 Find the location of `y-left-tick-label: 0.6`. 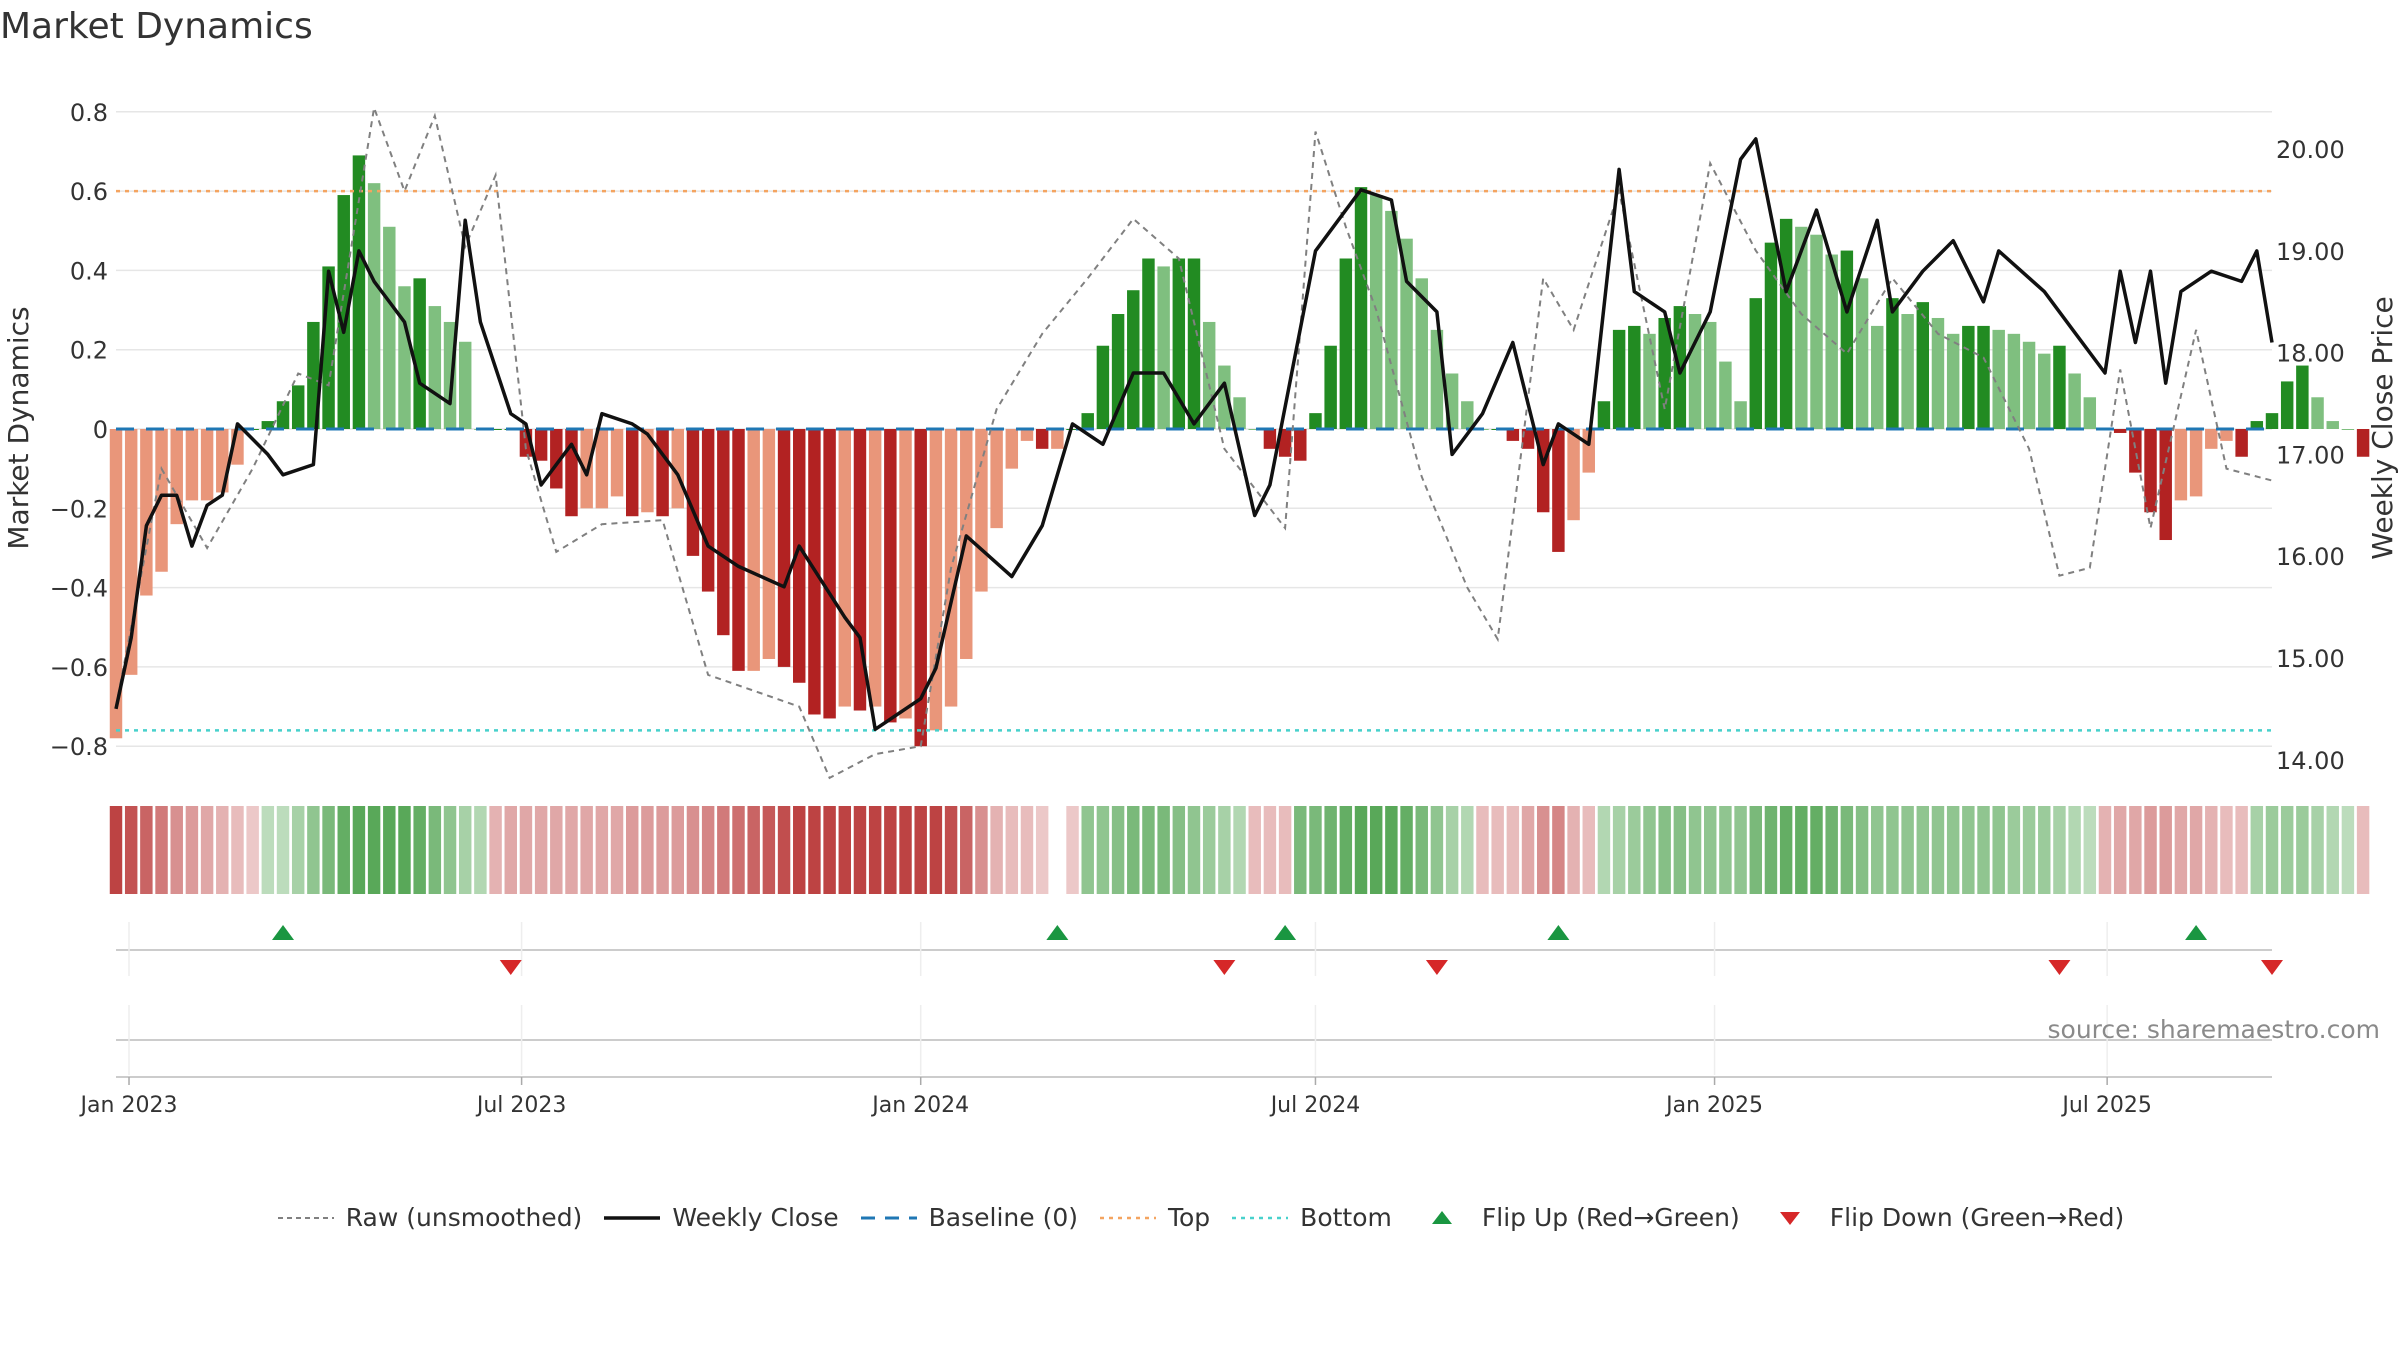

y-left-tick-label: 0.6 is located at coordinates (89, 192).